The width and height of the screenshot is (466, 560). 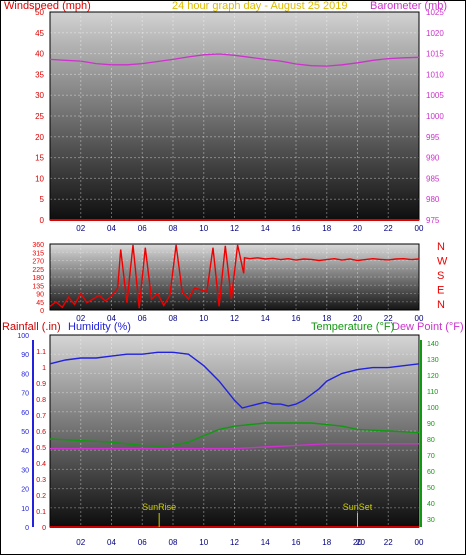 What do you see at coordinates (433, 199) in the screenshot?
I see `baro-tick-label: 980` at bounding box center [433, 199].